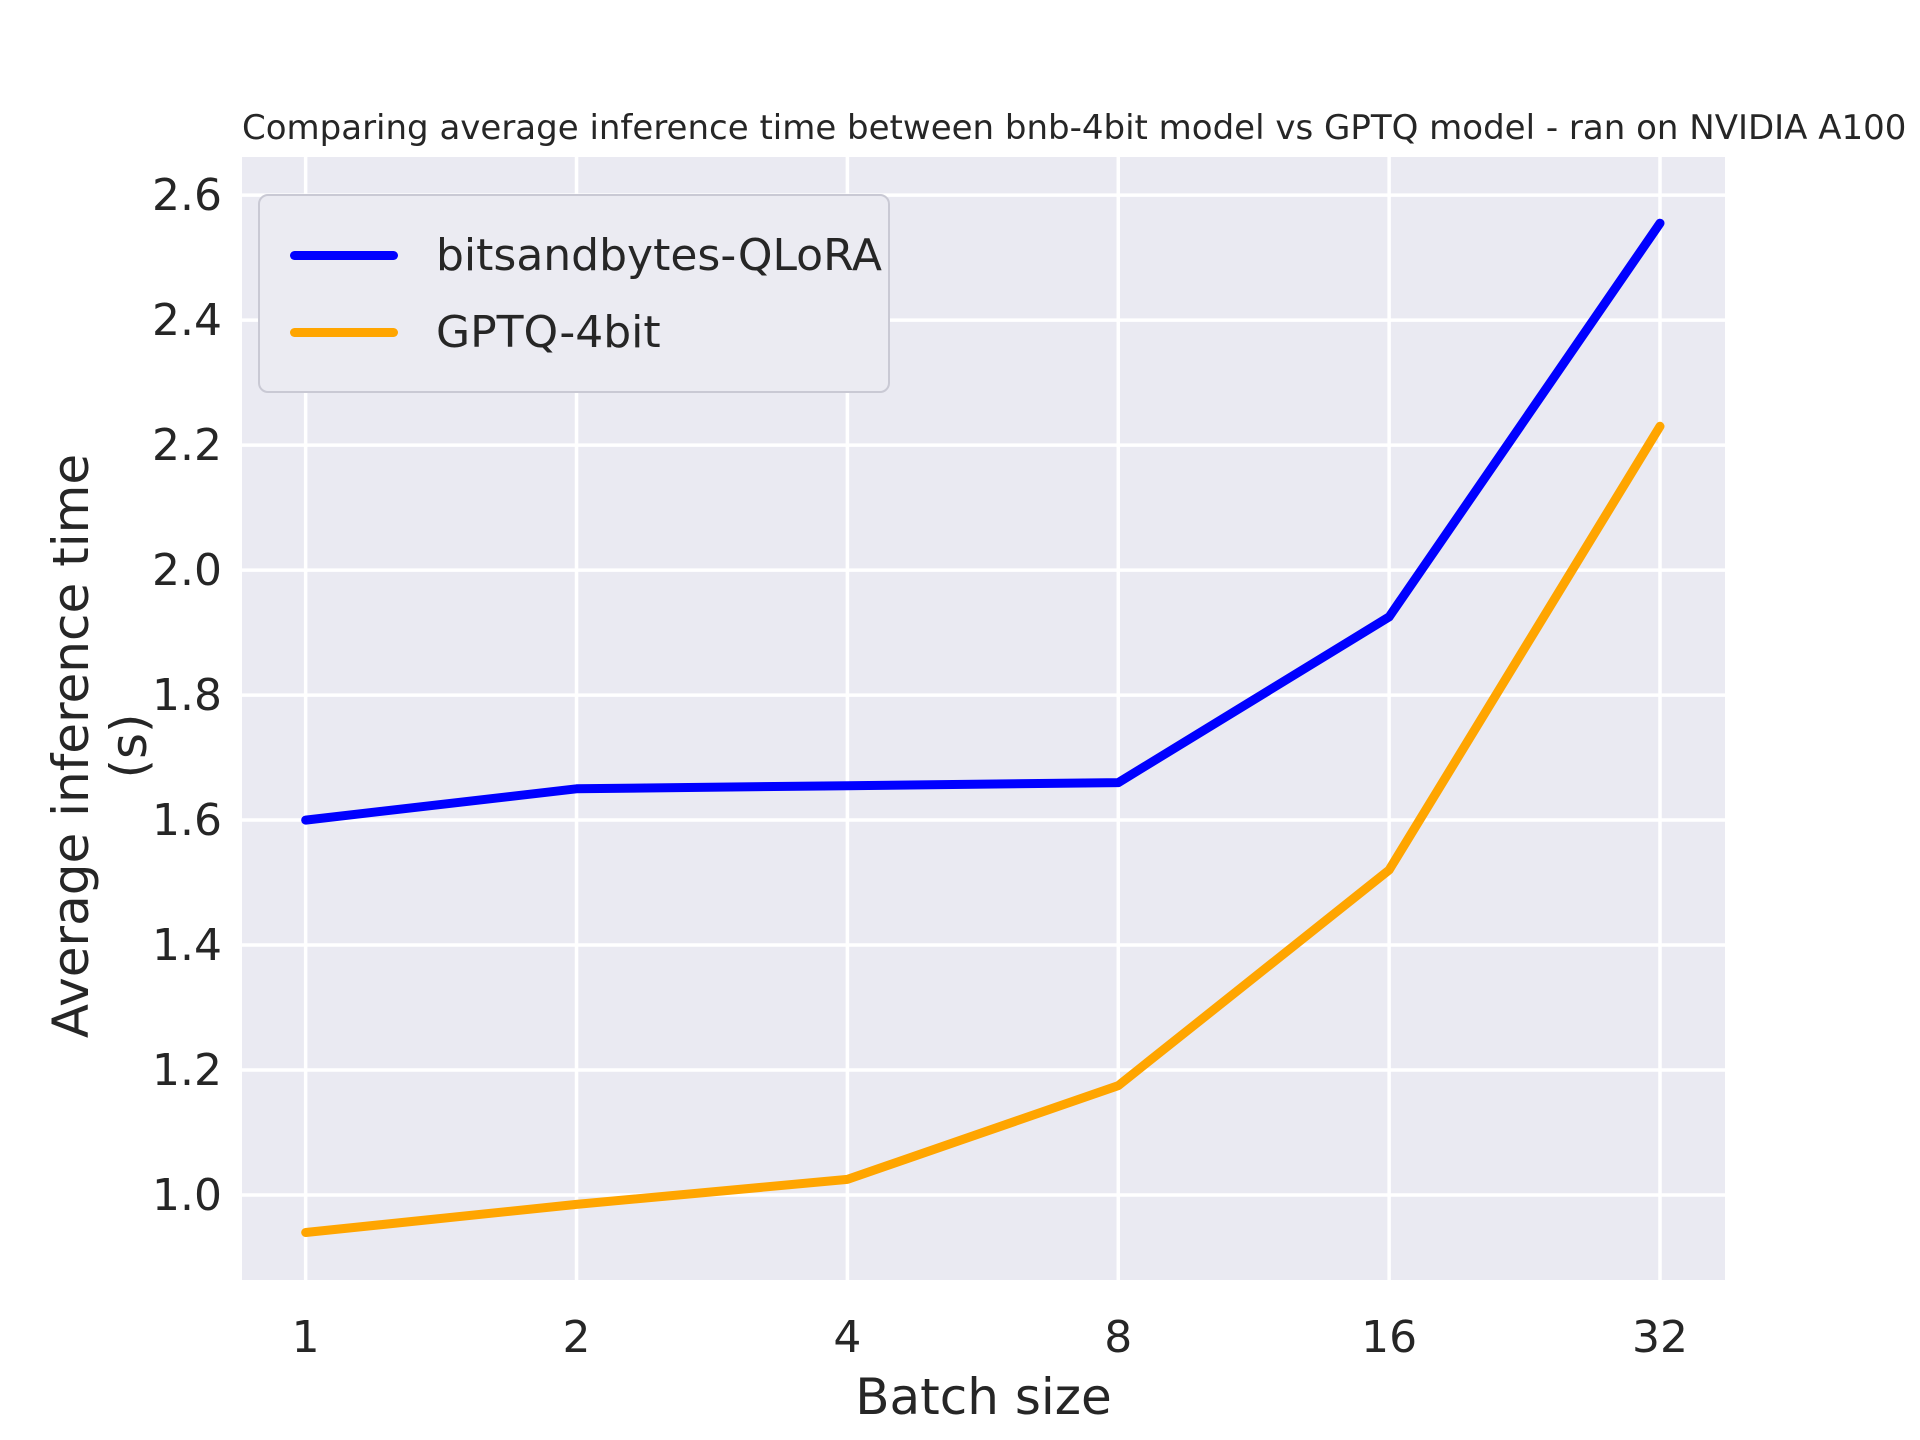 This screenshot has height=1440, width=1920. What do you see at coordinates (344, 255) in the screenshot?
I see `legend-line-swatch-bitsandbytes-qlora` at bounding box center [344, 255].